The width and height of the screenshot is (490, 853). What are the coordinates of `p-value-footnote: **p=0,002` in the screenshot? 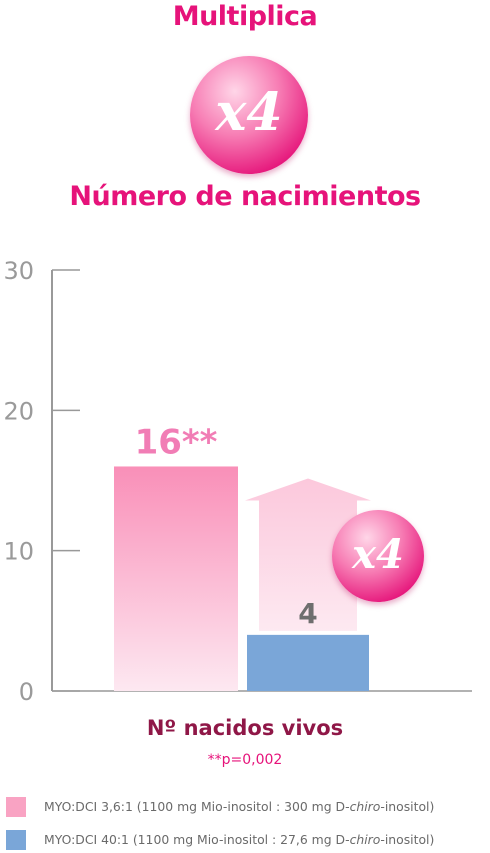 It's located at (245, 760).